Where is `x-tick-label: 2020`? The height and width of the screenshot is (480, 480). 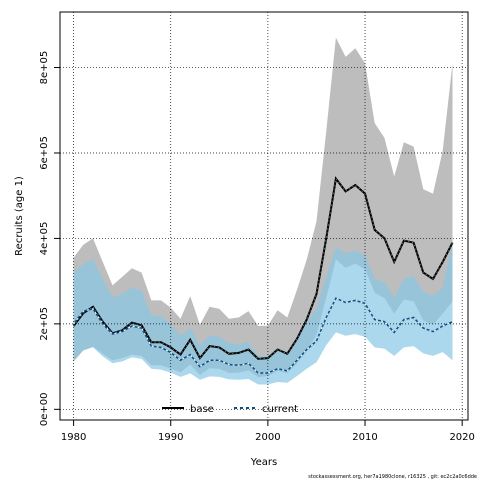 x-tick-label: 2020 is located at coordinates (461, 437).